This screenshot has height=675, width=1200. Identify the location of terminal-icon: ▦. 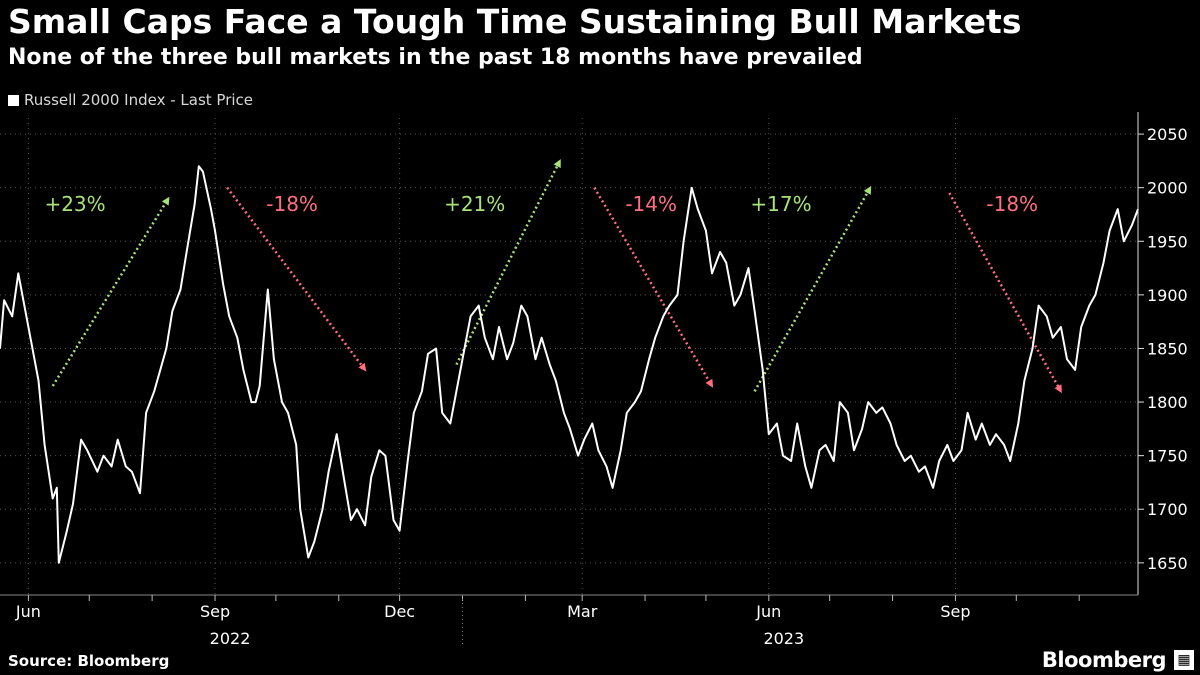
(1184, 660).